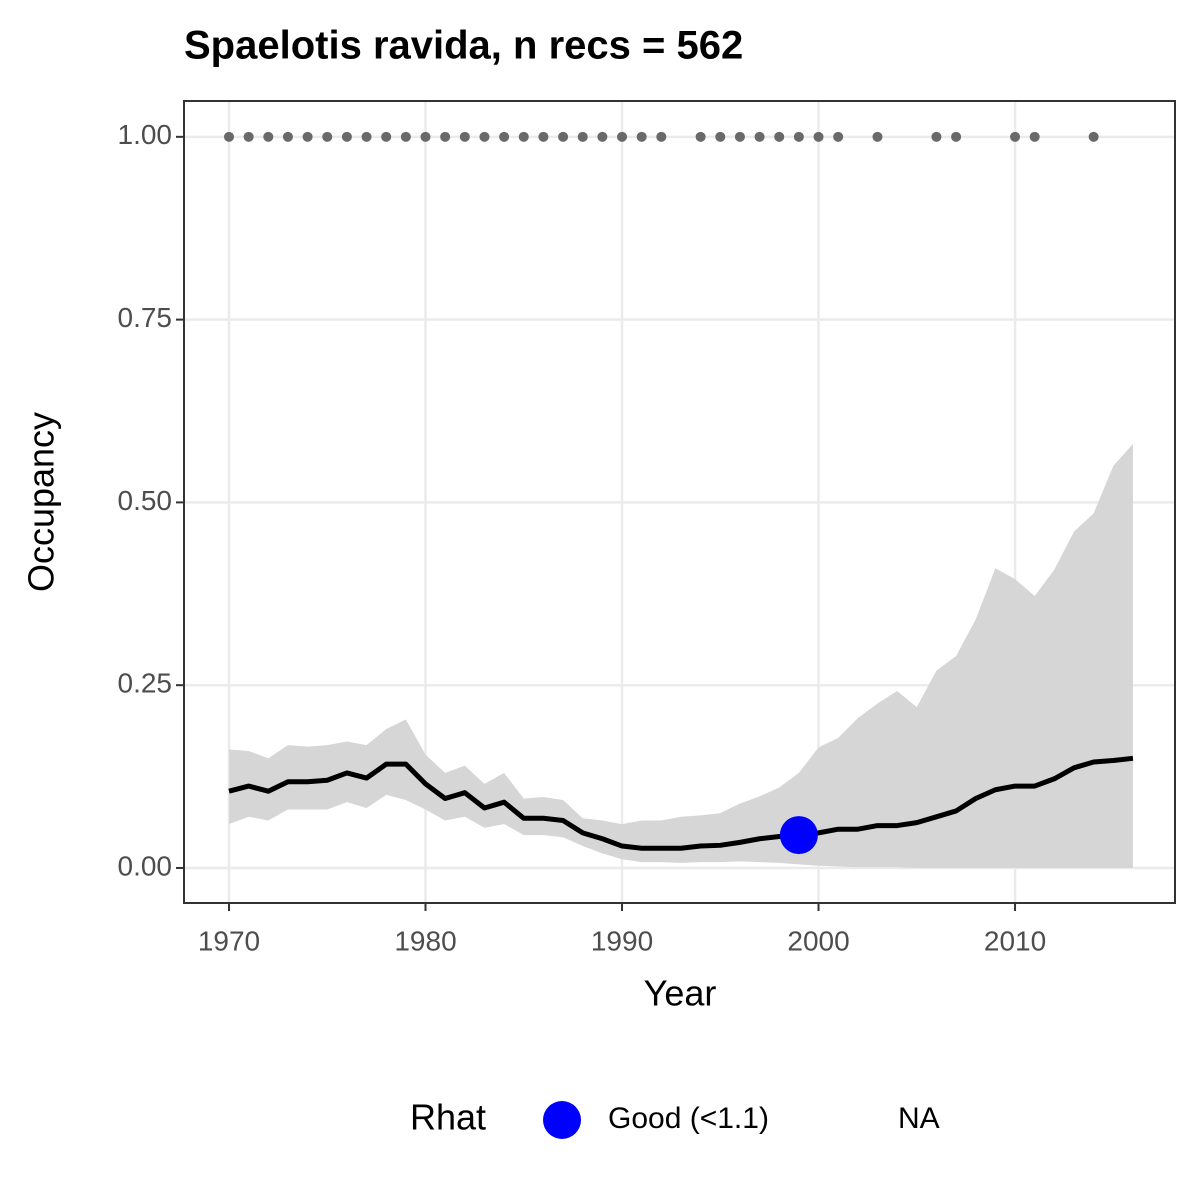 Image resolution: width=1200 pixels, height=1200 pixels. Describe the element at coordinates (463, 46) in the screenshot. I see `chart-title: Spaelotis ravida, n recs = 562` at that location.